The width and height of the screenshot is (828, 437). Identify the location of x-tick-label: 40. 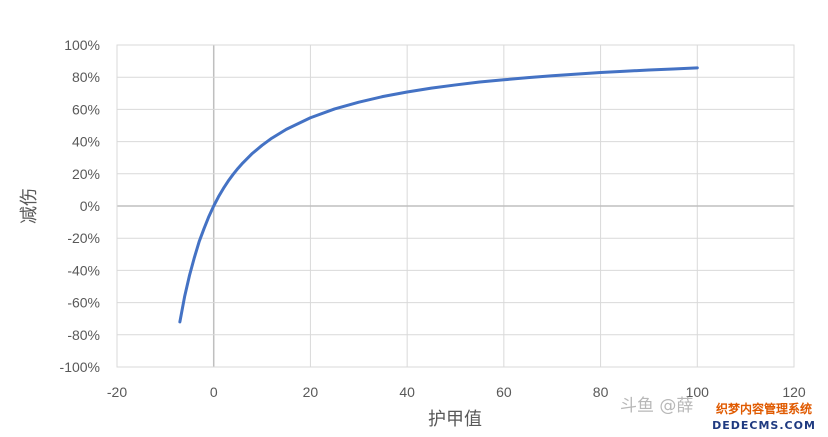
(407, 392).